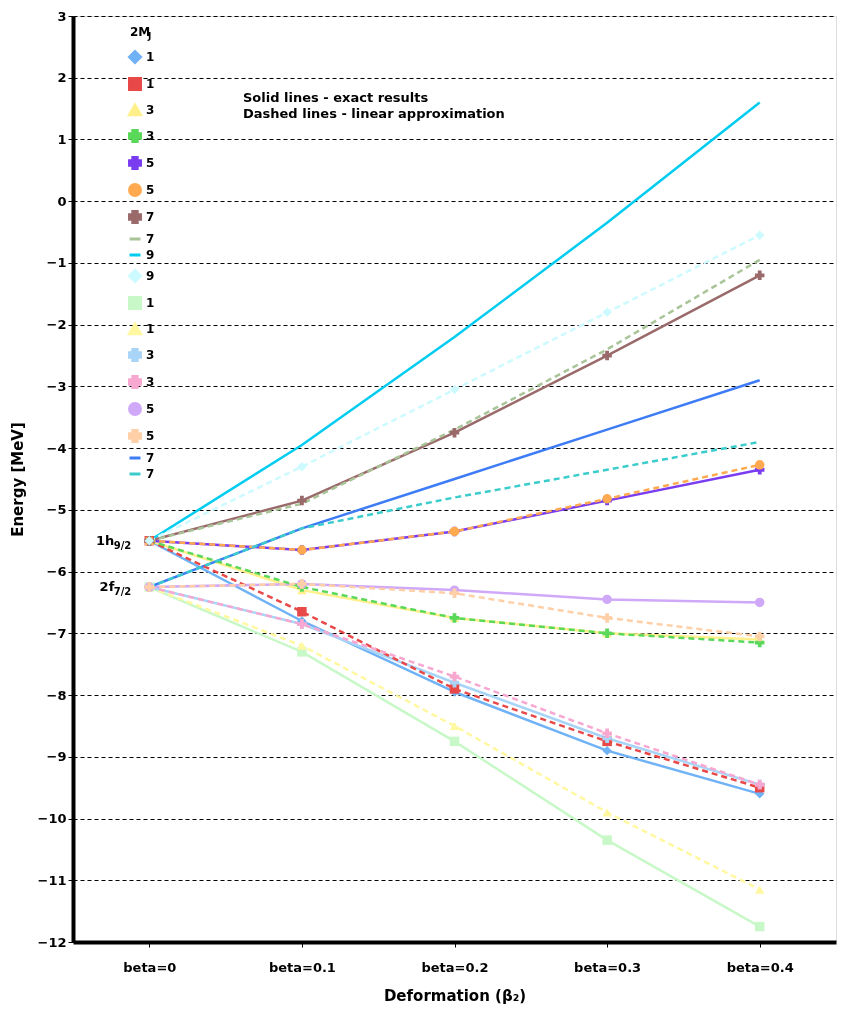 The height and width of the screenshot is (1013, 844). I want to click on y-tick-label: 1, so click(62, 139).